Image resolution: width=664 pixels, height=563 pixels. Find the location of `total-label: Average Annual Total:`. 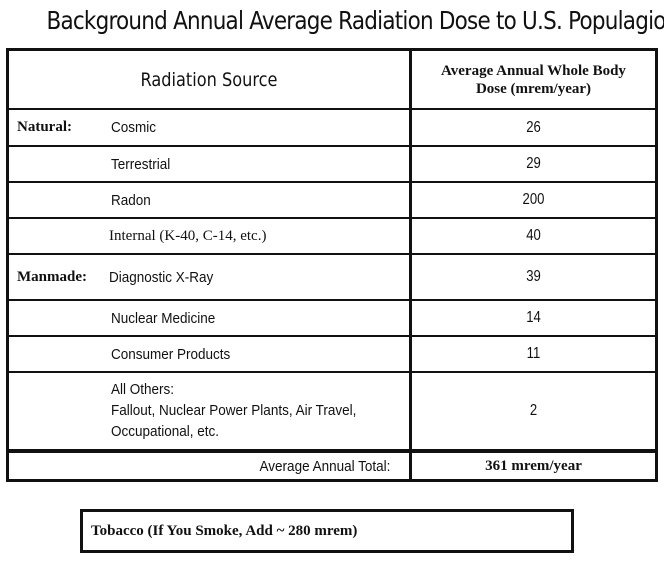

total-label: Average Annual Total: is located at coordinates (324, 466).